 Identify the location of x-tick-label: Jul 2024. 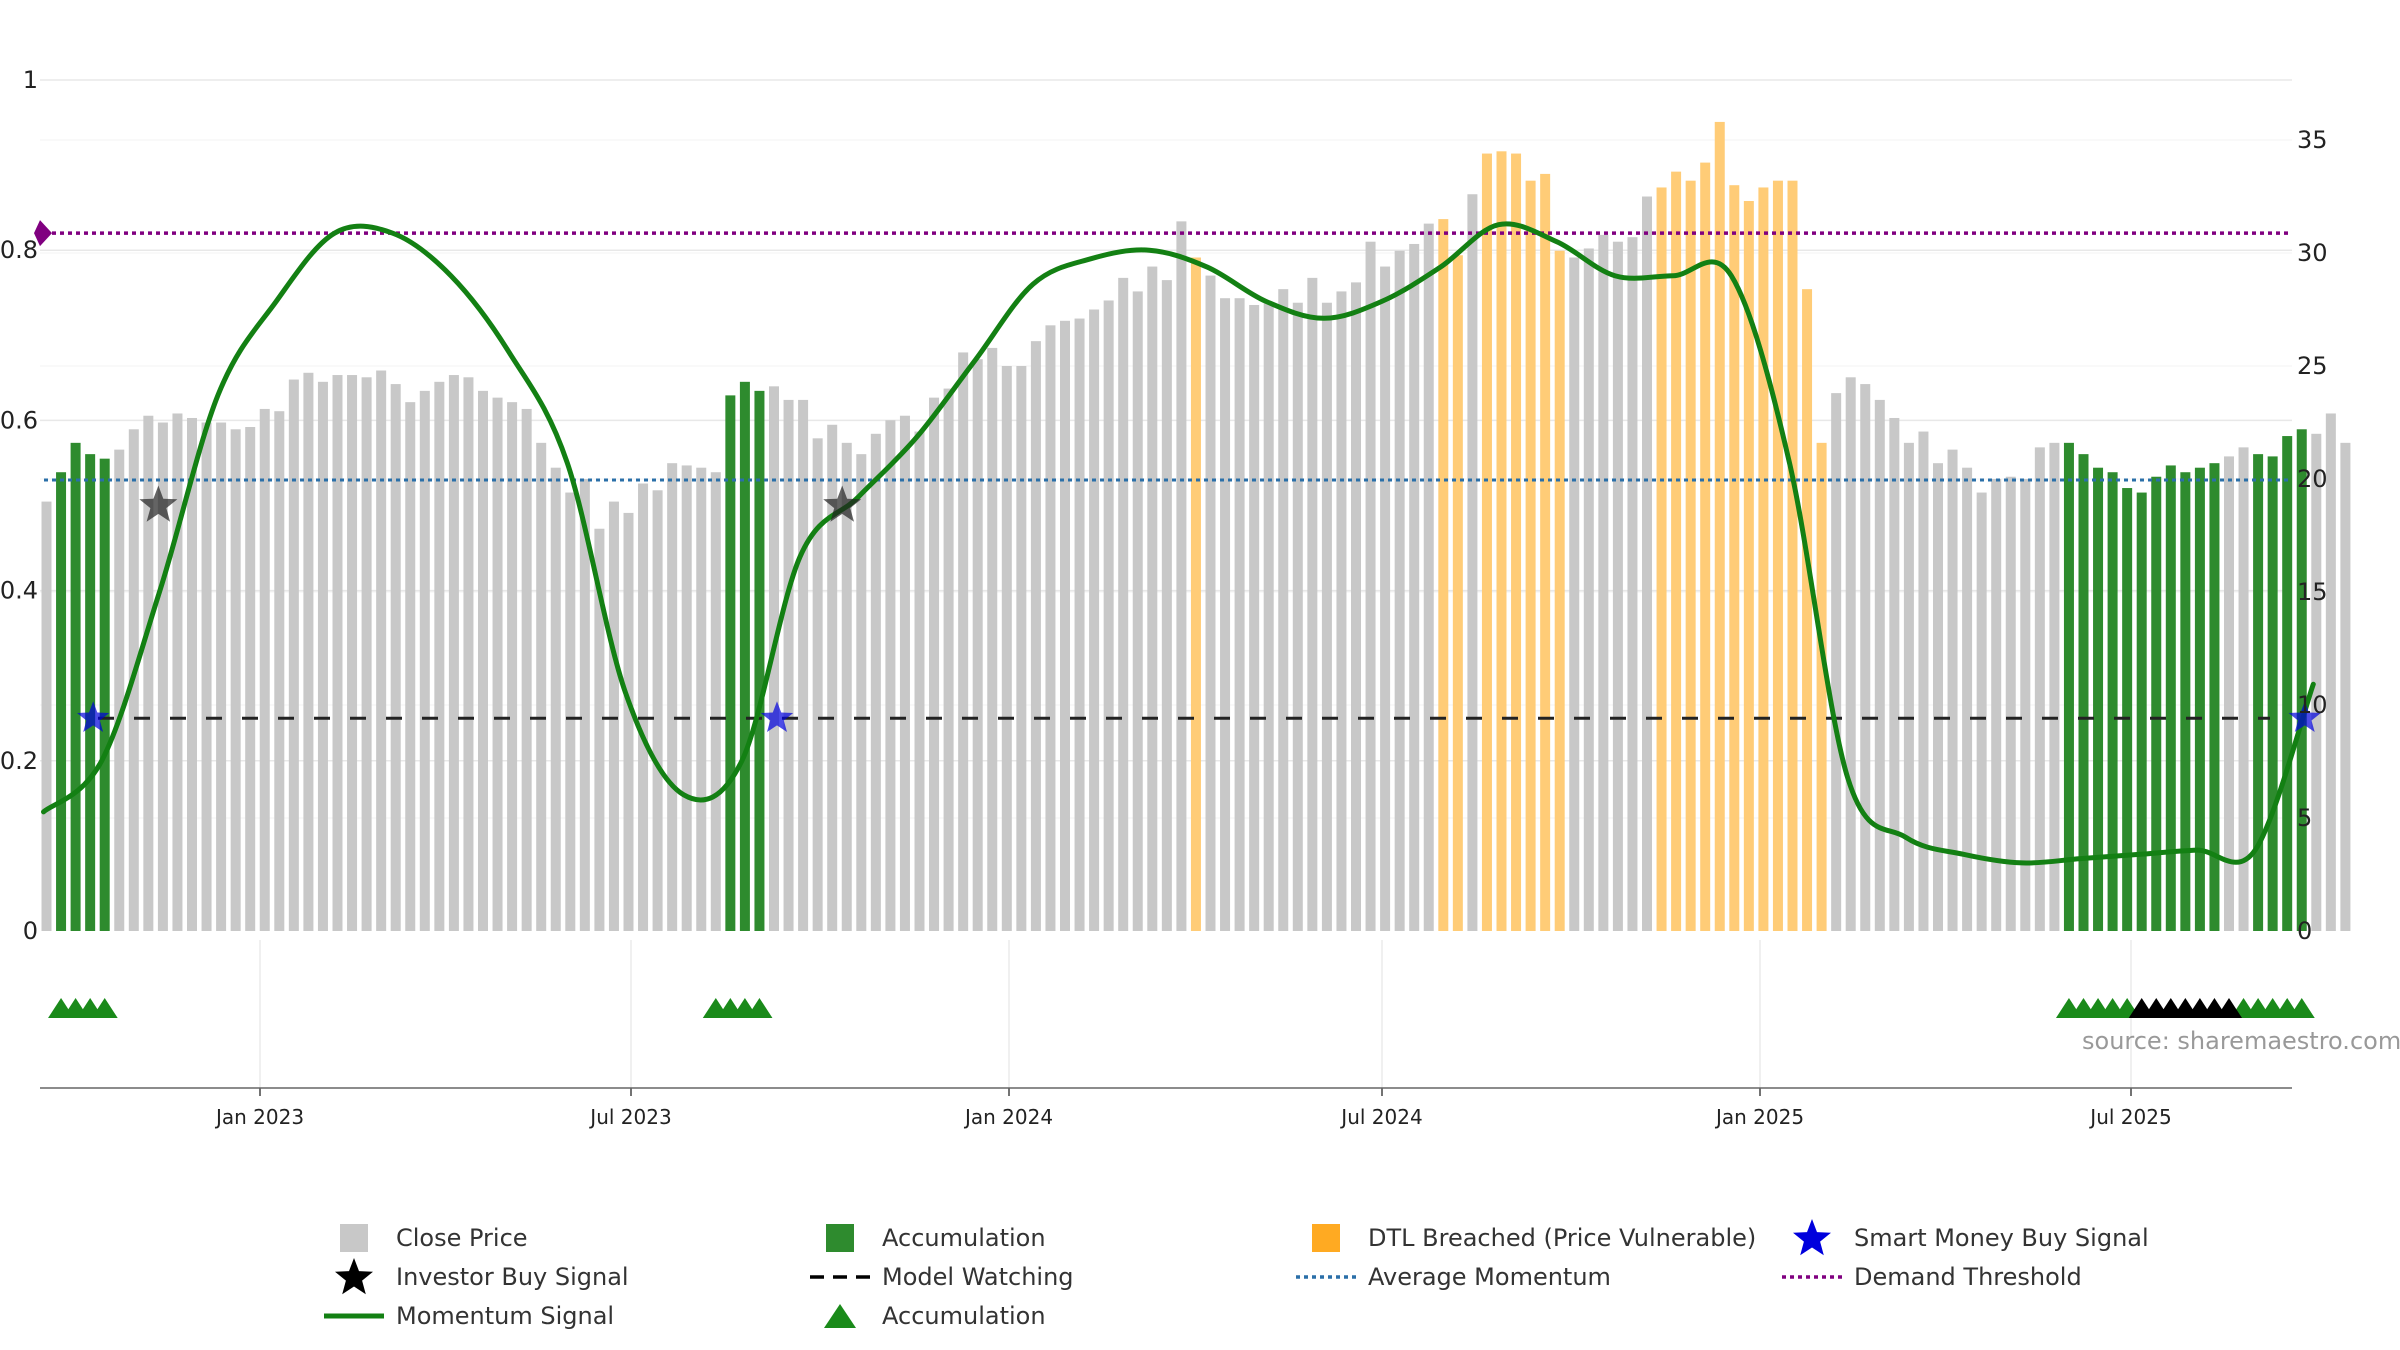
(1380, 1117).